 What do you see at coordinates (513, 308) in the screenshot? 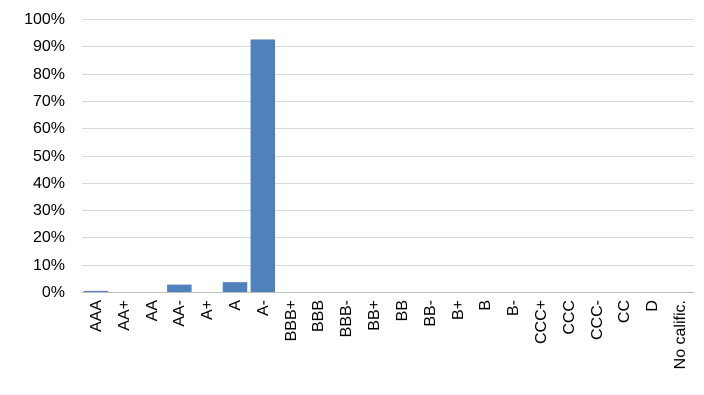
I see `x-tick-label: B-` at bounding box center [513, 308].